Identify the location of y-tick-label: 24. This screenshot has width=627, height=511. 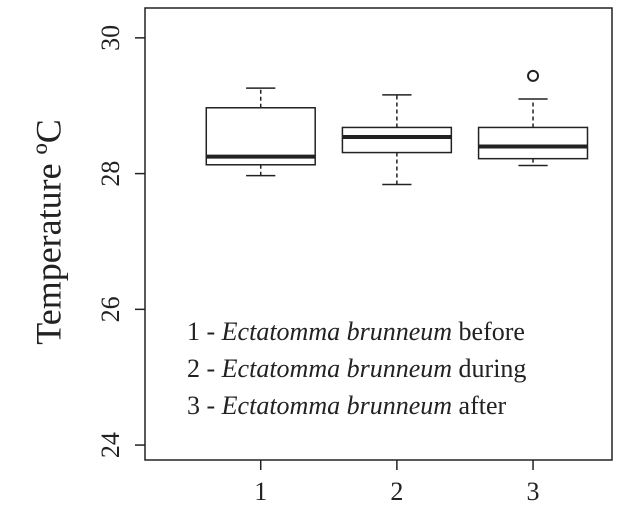
(110, 445).